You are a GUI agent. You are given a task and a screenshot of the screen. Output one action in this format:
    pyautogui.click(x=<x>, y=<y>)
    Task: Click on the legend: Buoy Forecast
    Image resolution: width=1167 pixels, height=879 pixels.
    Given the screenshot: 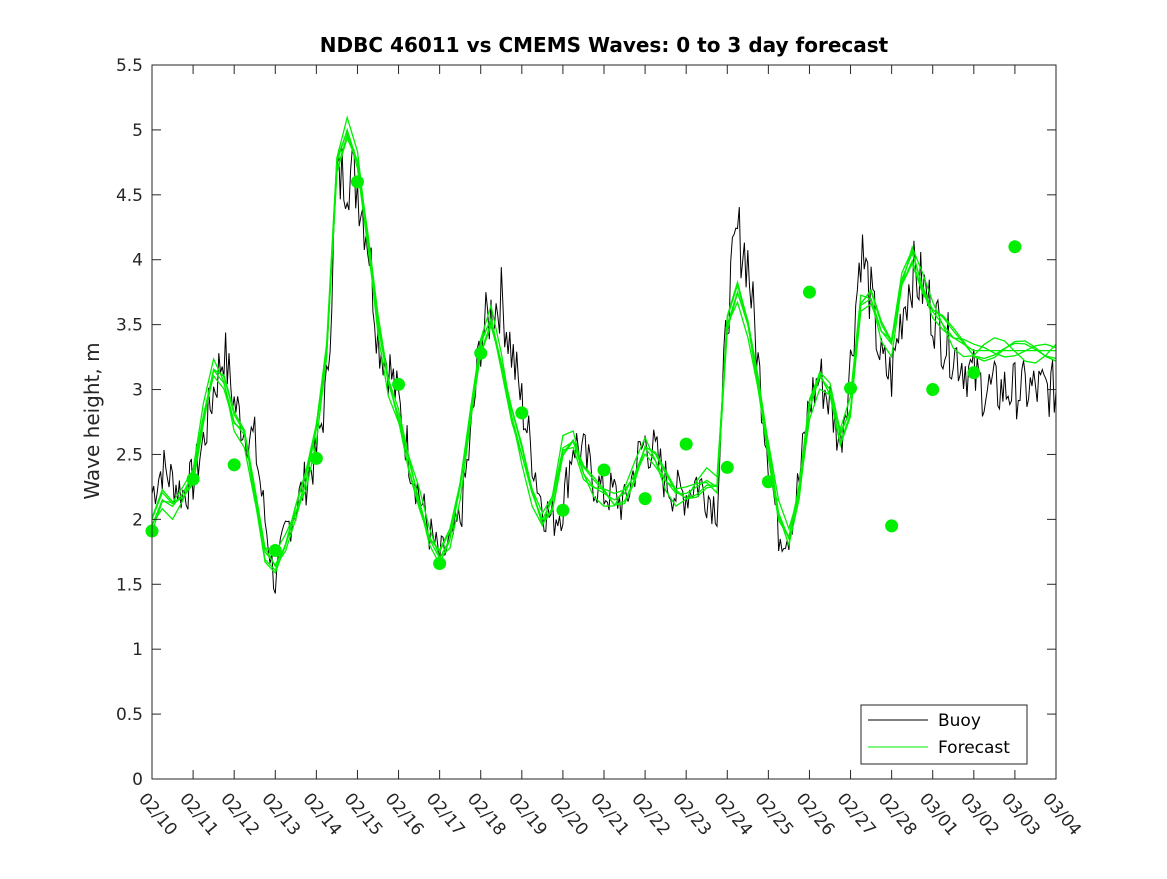 What is the action you would take?
    pyautogui.click(x=944, y=734)
    